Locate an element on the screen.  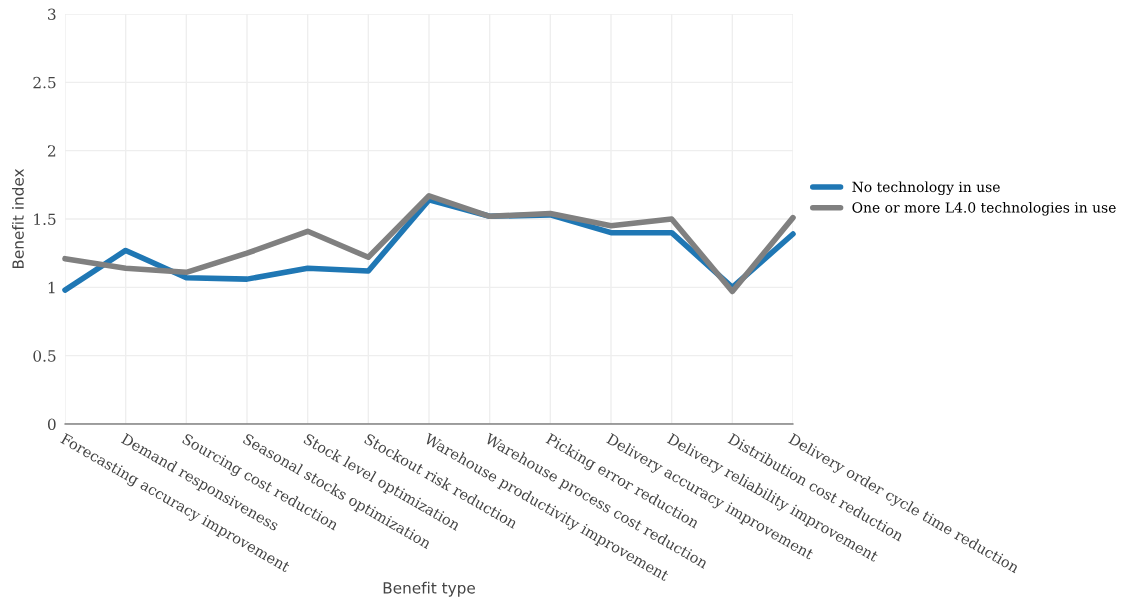
y-tick-label: 2 is located at coordinates (51, 151).